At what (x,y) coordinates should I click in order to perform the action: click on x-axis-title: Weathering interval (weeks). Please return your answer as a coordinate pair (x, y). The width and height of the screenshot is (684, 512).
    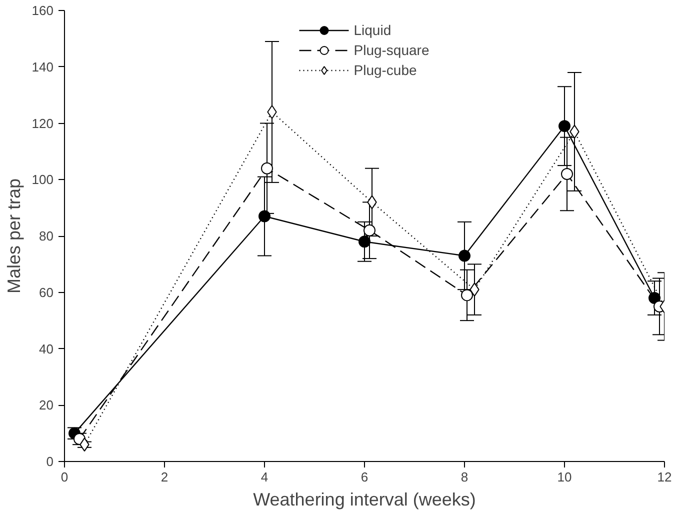
    Looking at the image, I should click on (364, 500).